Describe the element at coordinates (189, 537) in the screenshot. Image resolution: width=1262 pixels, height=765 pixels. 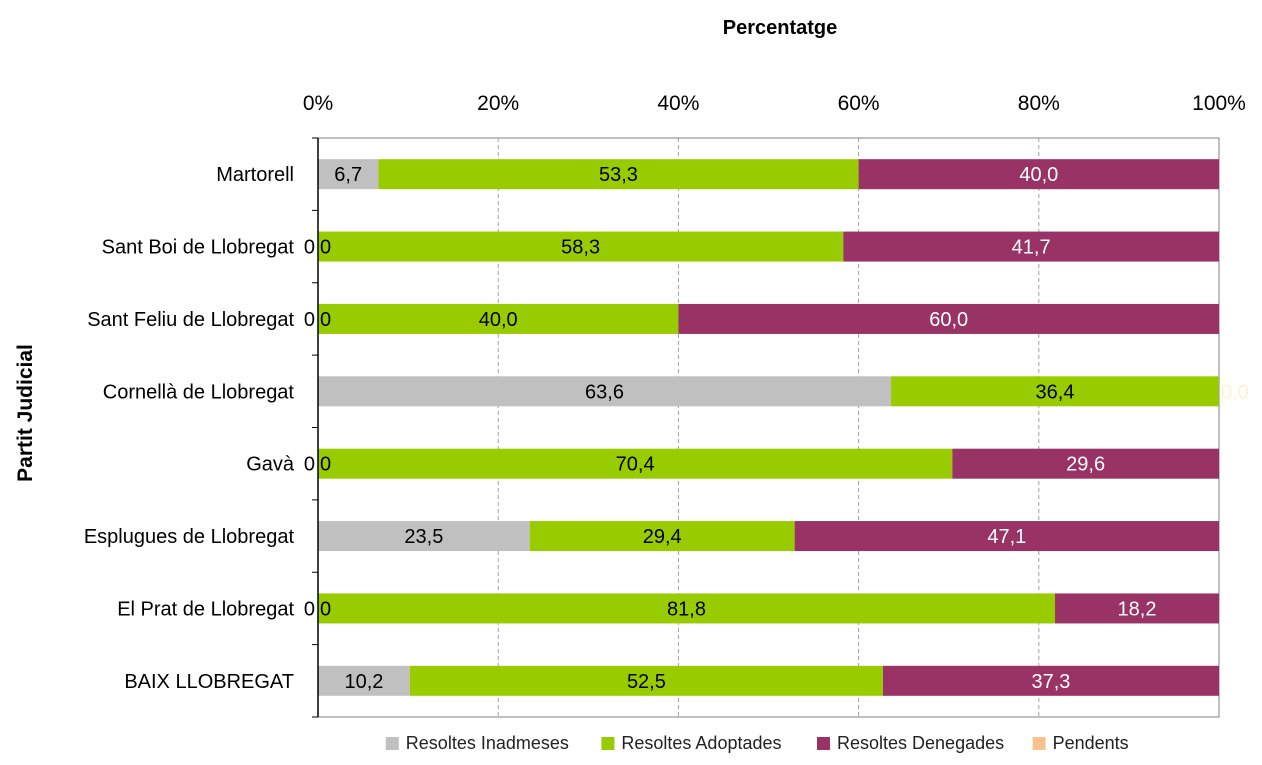
I see `category-label-esplugues-de-llobregat: Esplugues de Llobregat` at that location.